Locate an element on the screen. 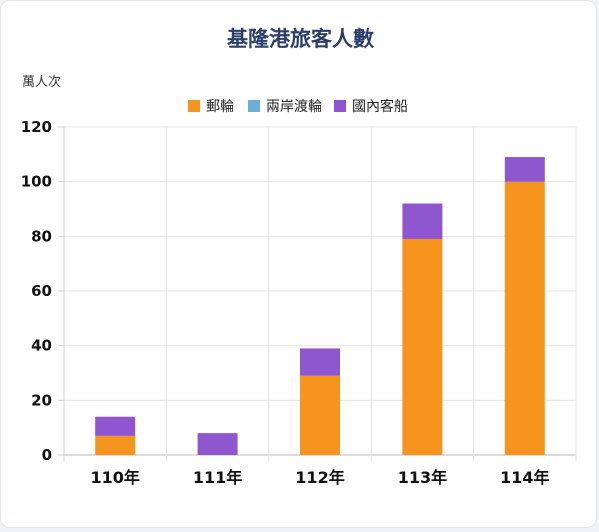 Image resolution: width=599 pixels, height=532 pixels. legend-swatch-兩岸渡輪 is located at coordinates (254, 106).